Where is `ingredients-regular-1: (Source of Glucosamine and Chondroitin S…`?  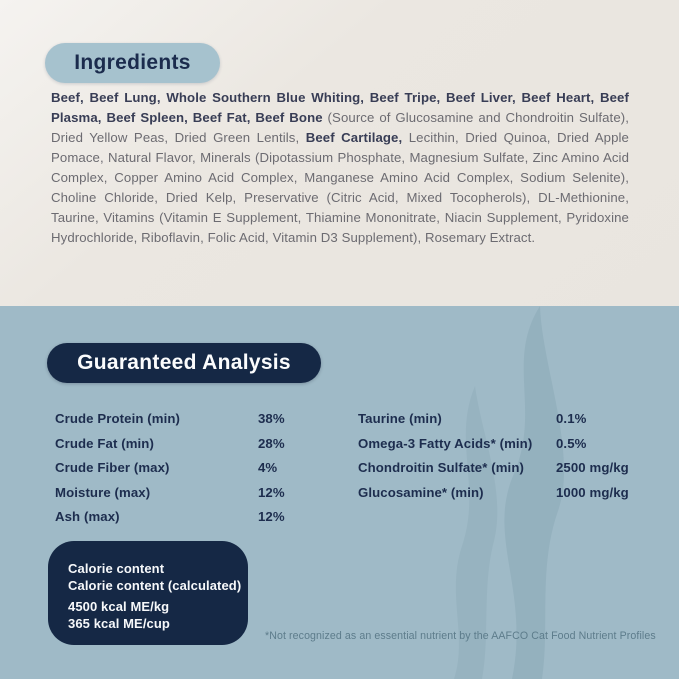 ingredients-regular-1: (Source of Glucosamine and Chondroitin S… is located at coordinates (340, 127).